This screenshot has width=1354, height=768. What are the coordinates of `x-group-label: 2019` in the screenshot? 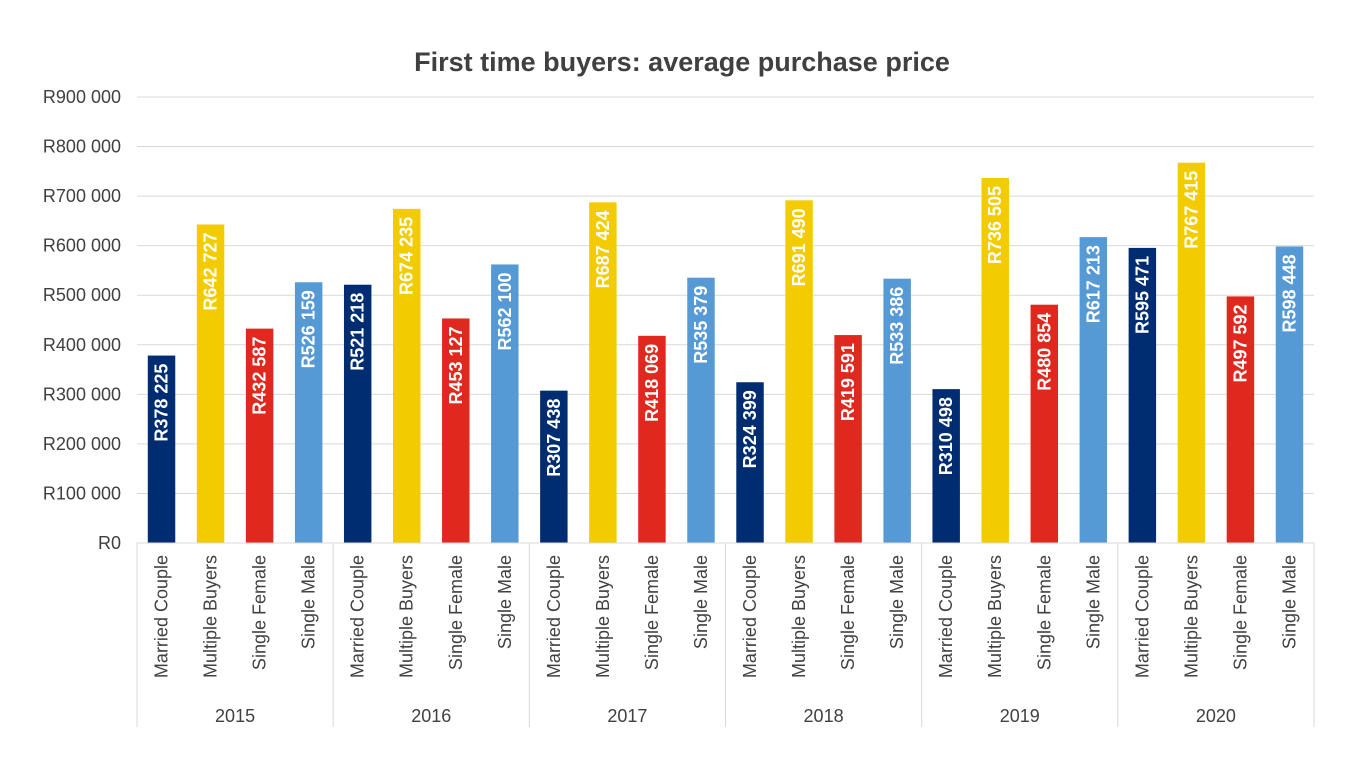 It's located at (1020, 716).